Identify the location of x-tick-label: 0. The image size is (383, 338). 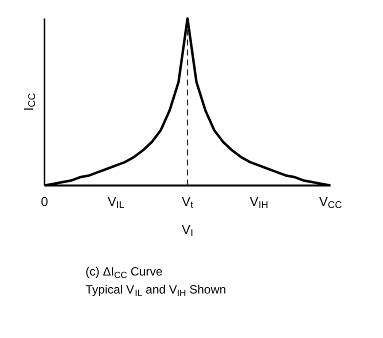
(44, 201).